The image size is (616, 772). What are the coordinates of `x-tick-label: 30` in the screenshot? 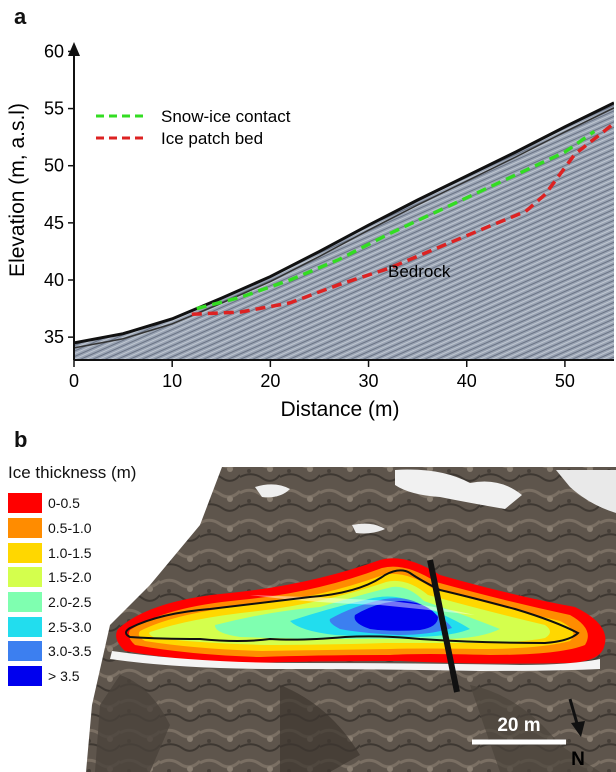 It's located at (369, 381).